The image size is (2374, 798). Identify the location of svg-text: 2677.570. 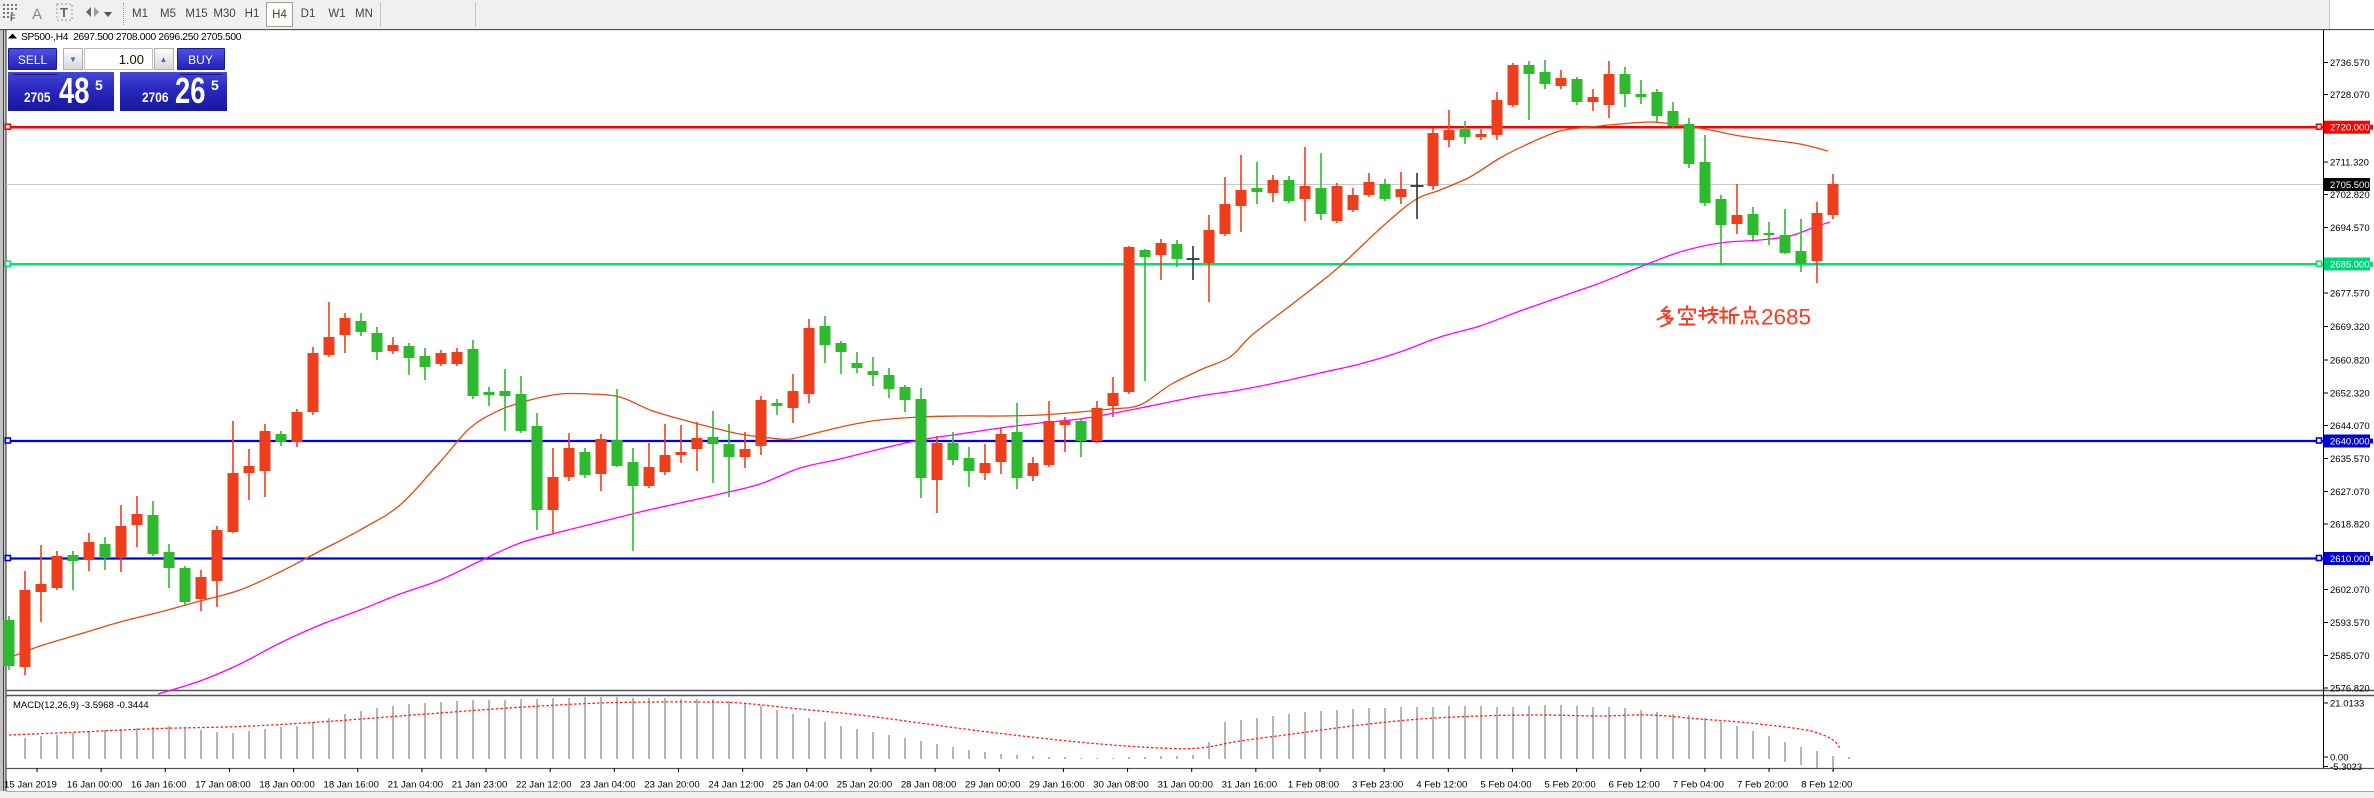
(2350, 294).